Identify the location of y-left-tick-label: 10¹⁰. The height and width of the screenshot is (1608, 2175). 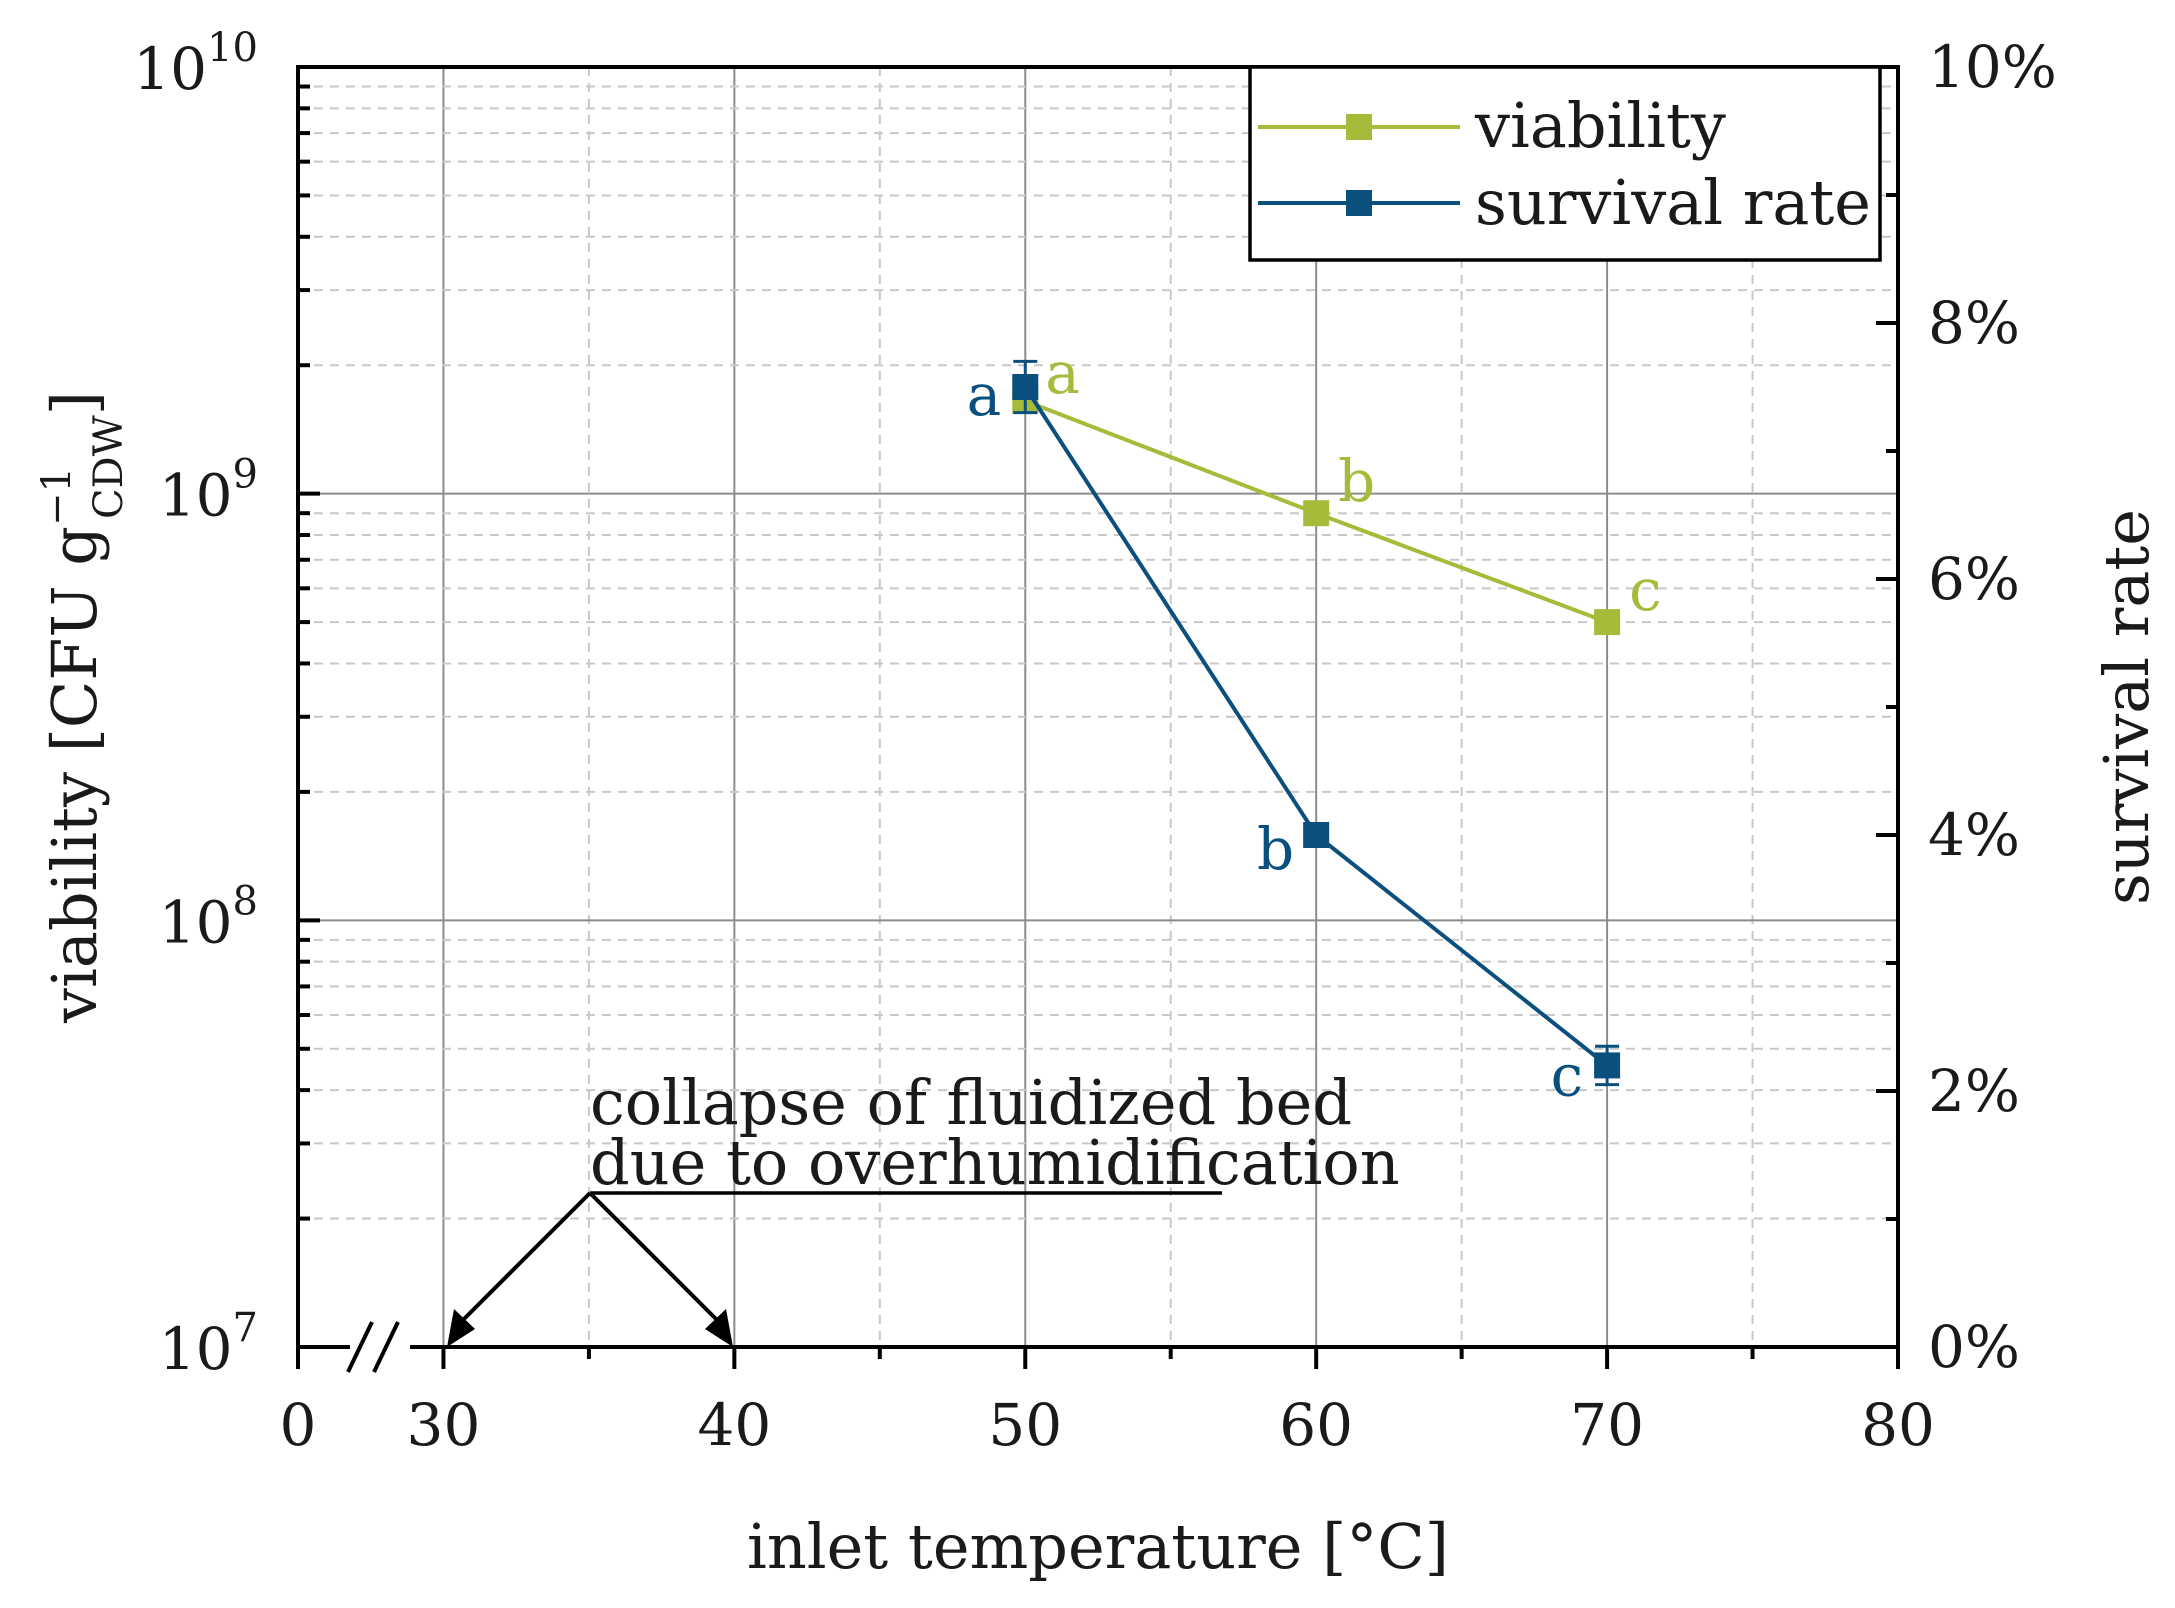
(195, 64).